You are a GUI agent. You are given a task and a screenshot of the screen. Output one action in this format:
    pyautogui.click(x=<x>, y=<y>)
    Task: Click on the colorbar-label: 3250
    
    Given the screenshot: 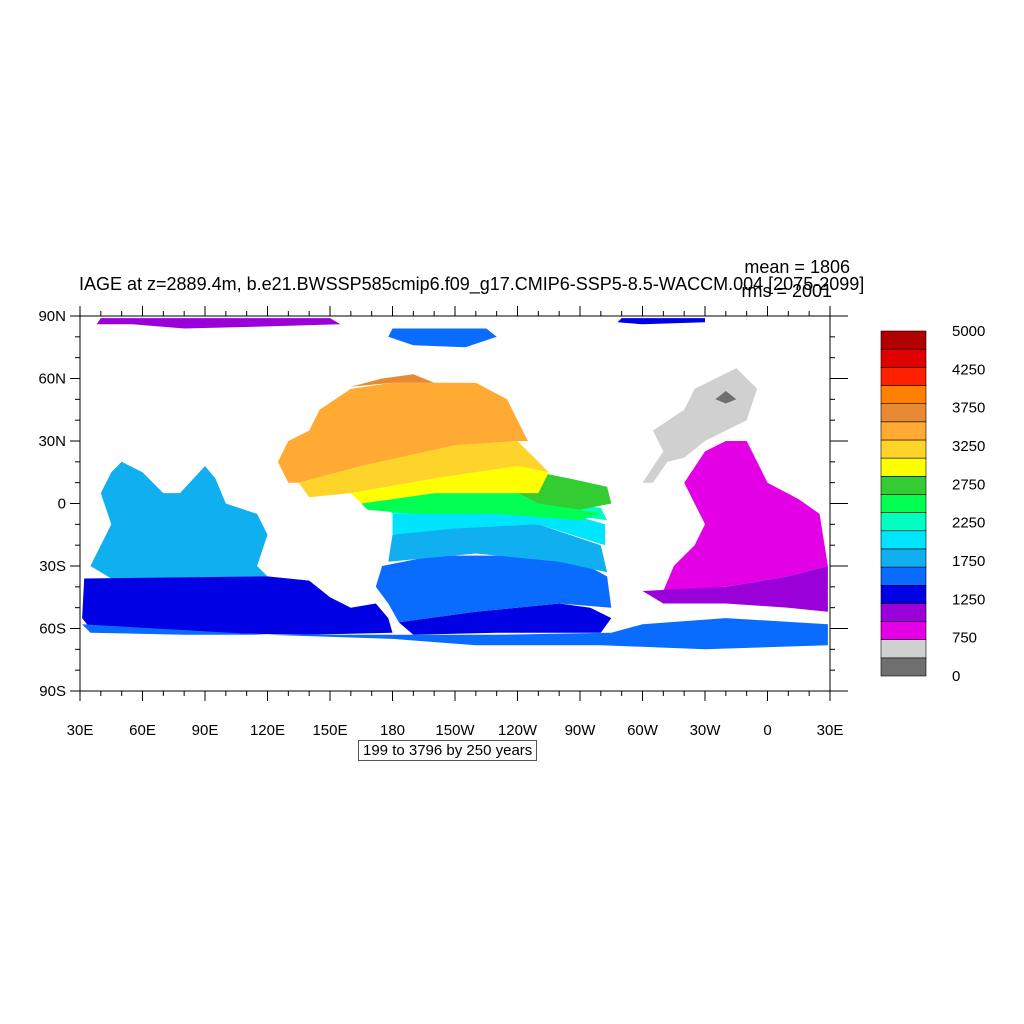 What is the action you would take?
    pyautogui.click(x=968, y=446)
    